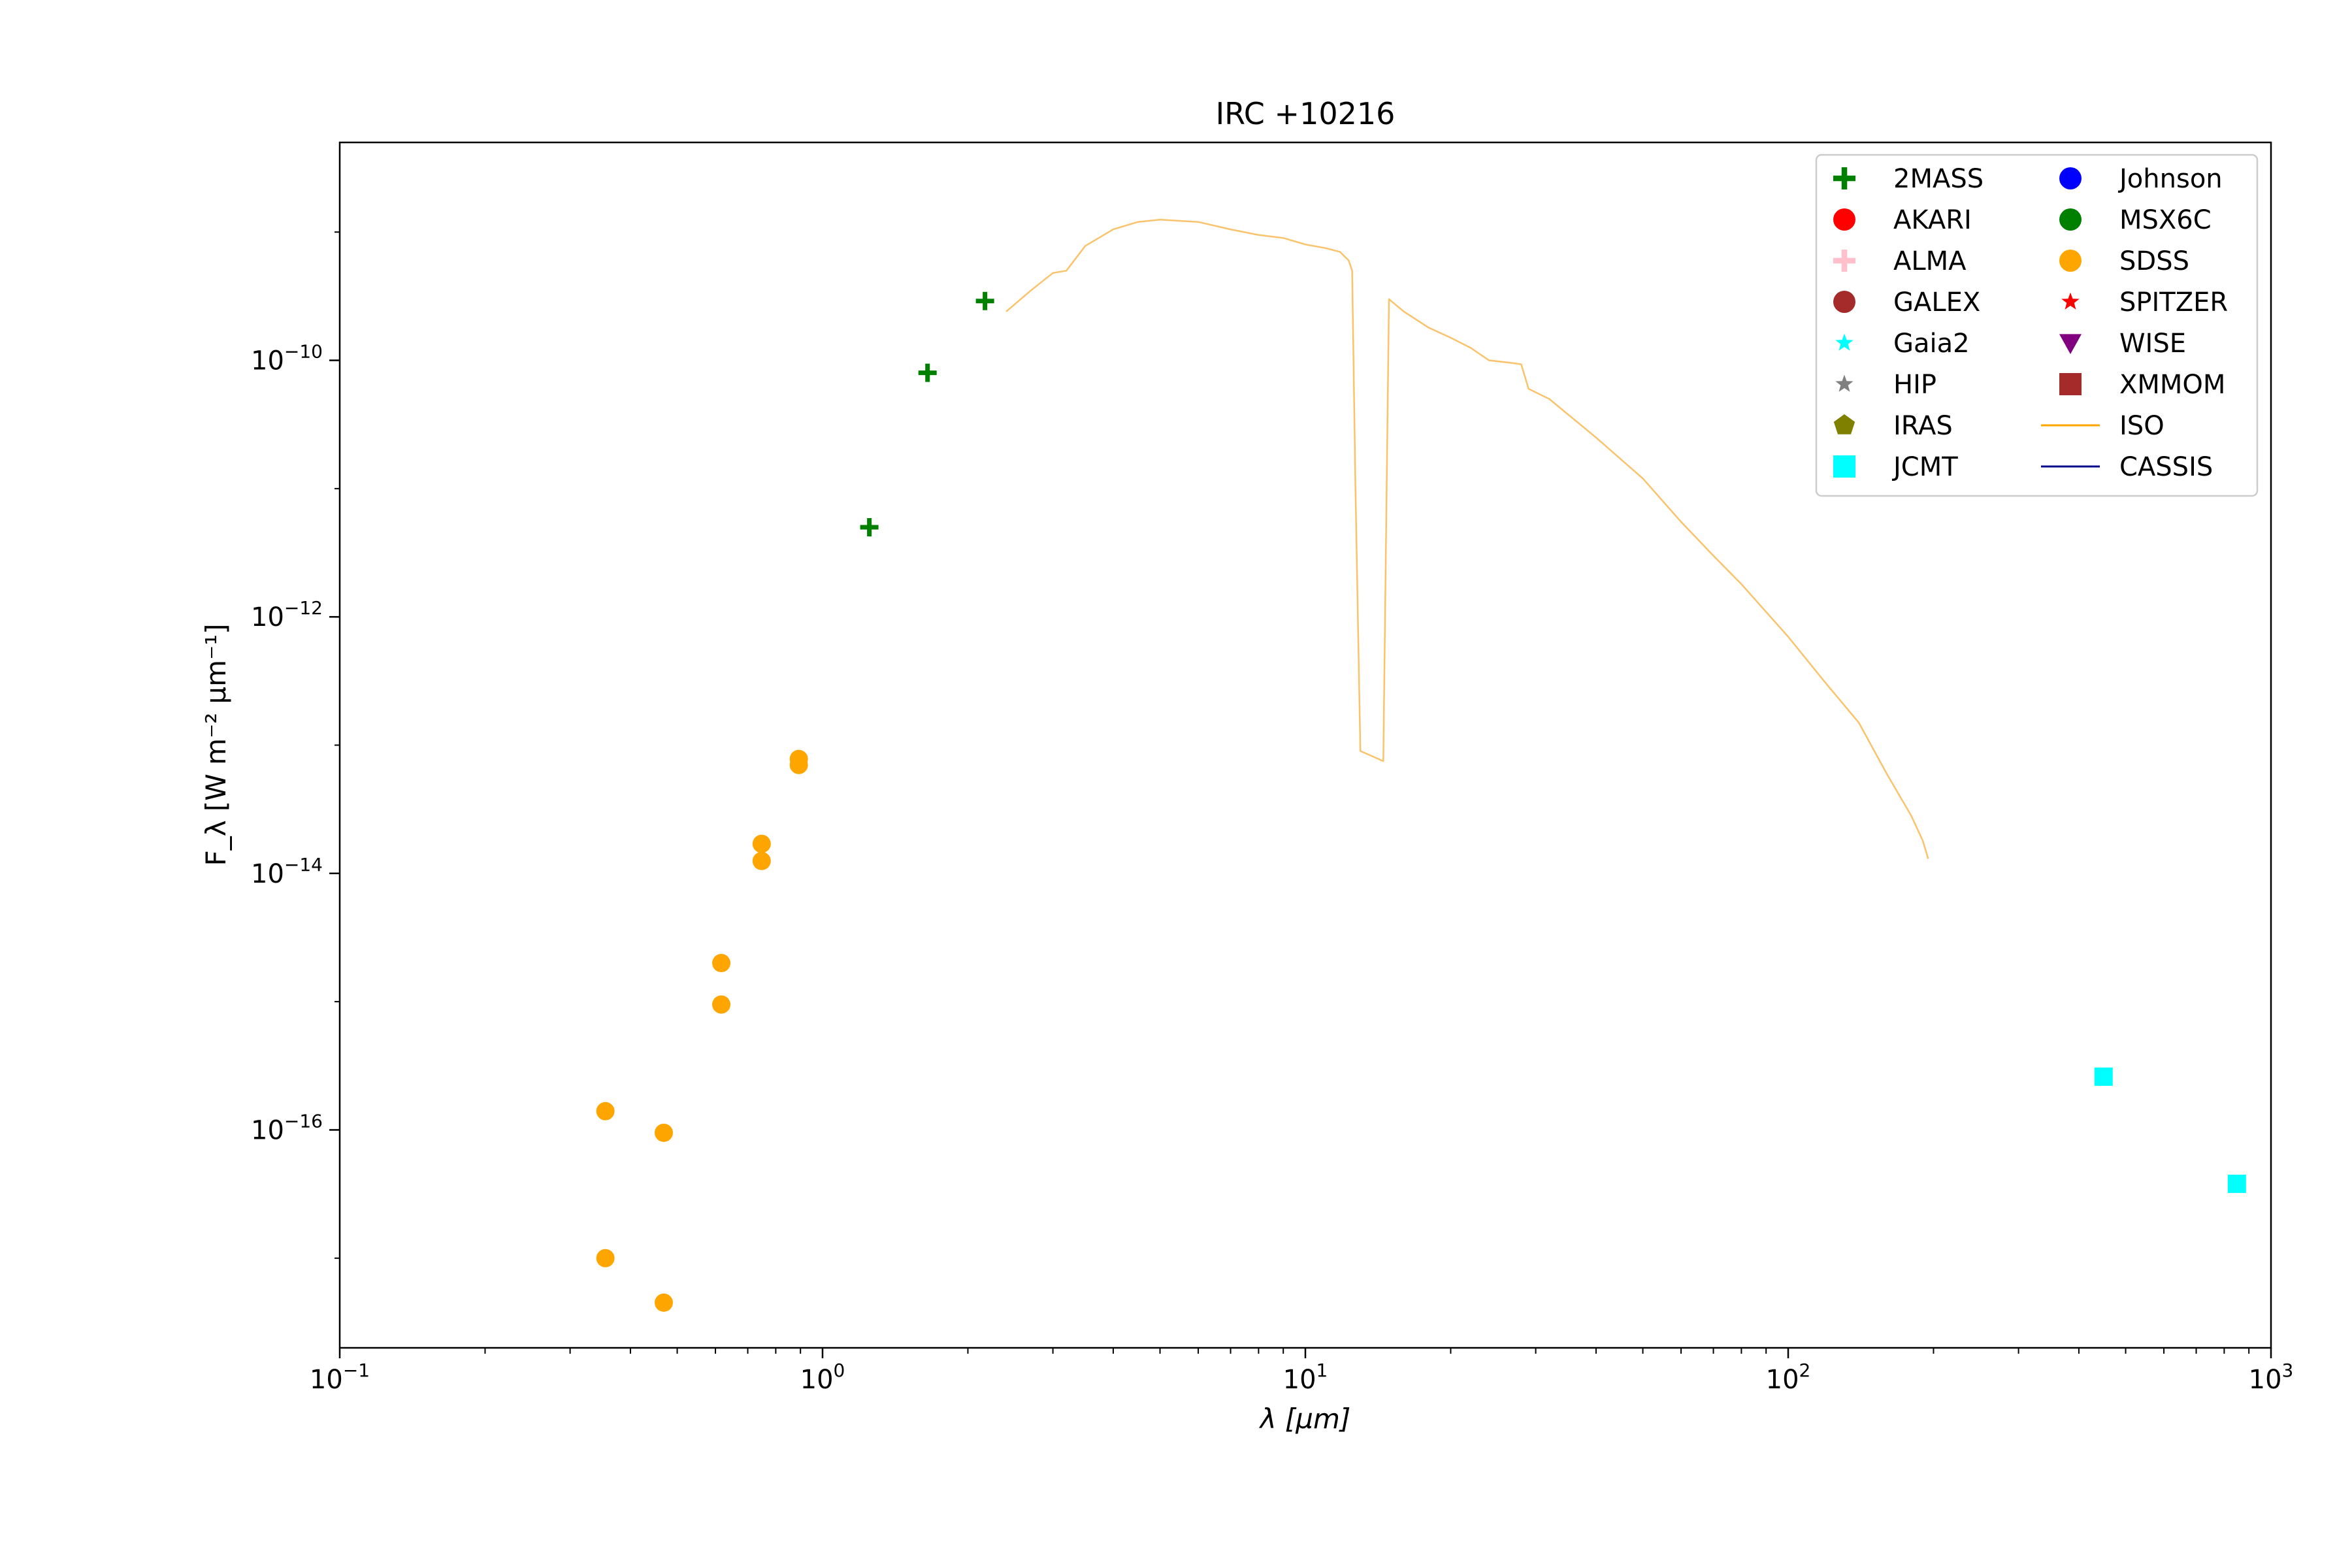 The height and width of the screenshot is (1568, 2352). I want to click on legend-entry-iras: IRAS, so click(1893, 426).